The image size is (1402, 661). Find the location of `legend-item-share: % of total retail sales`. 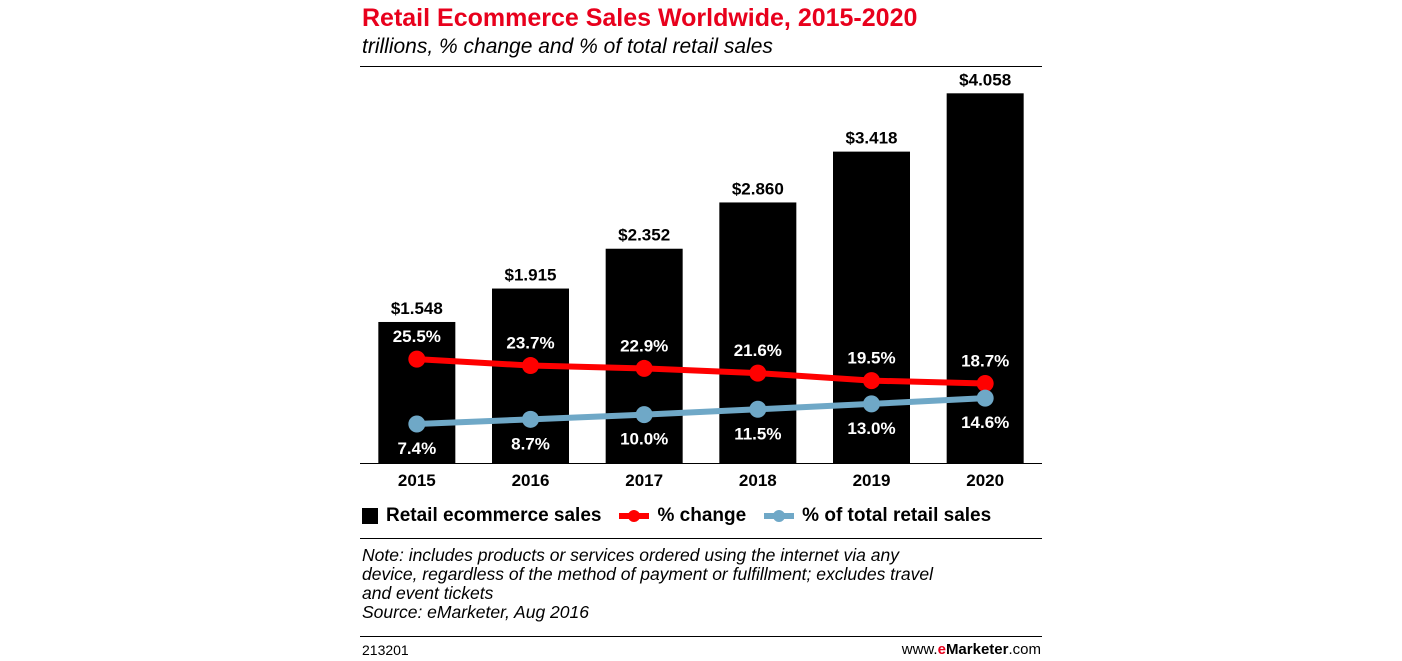

legend-item-share: % of total retail sales is located at coordinates (877, 516).